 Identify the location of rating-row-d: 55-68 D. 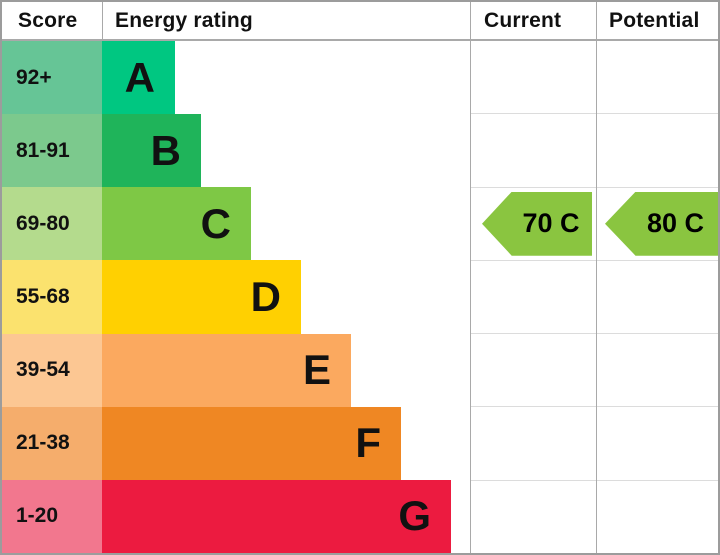
(236, 297).